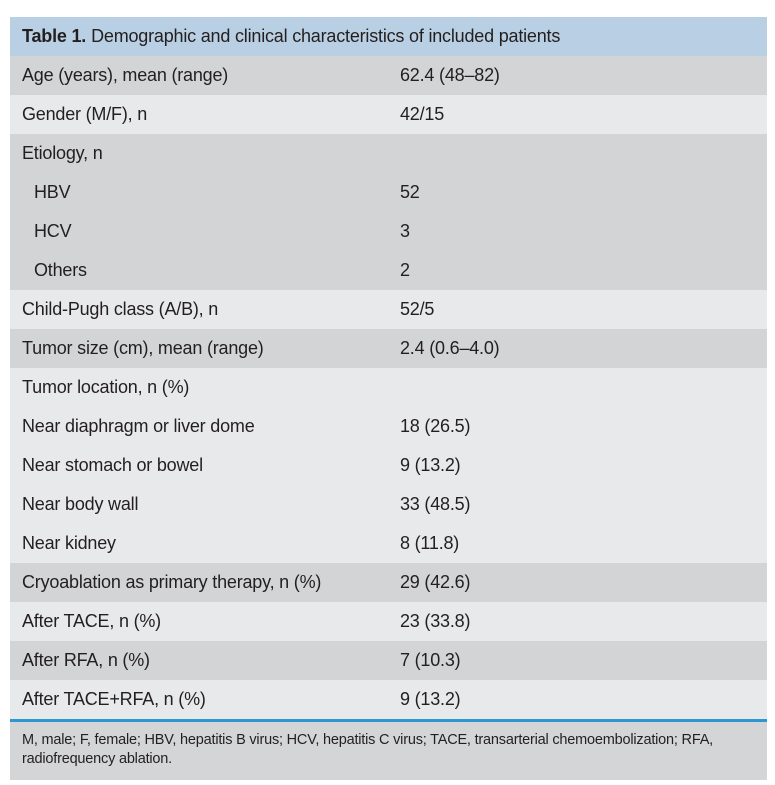 The height and width of the screenshot is (785, 775). I want to click on row-value: 2, so click(405, 270).